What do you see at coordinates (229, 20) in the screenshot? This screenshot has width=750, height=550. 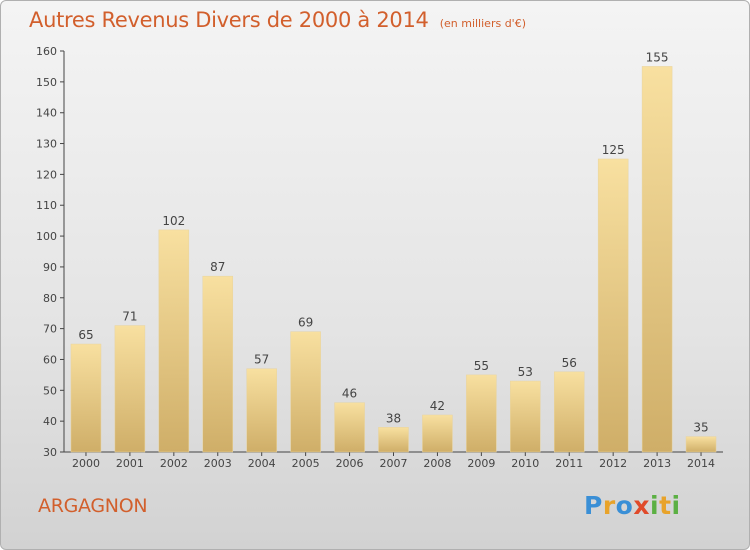 I see `chart-title: Autres Revenus Divers de 2000 à 2014` at bounding box center [229, 20].